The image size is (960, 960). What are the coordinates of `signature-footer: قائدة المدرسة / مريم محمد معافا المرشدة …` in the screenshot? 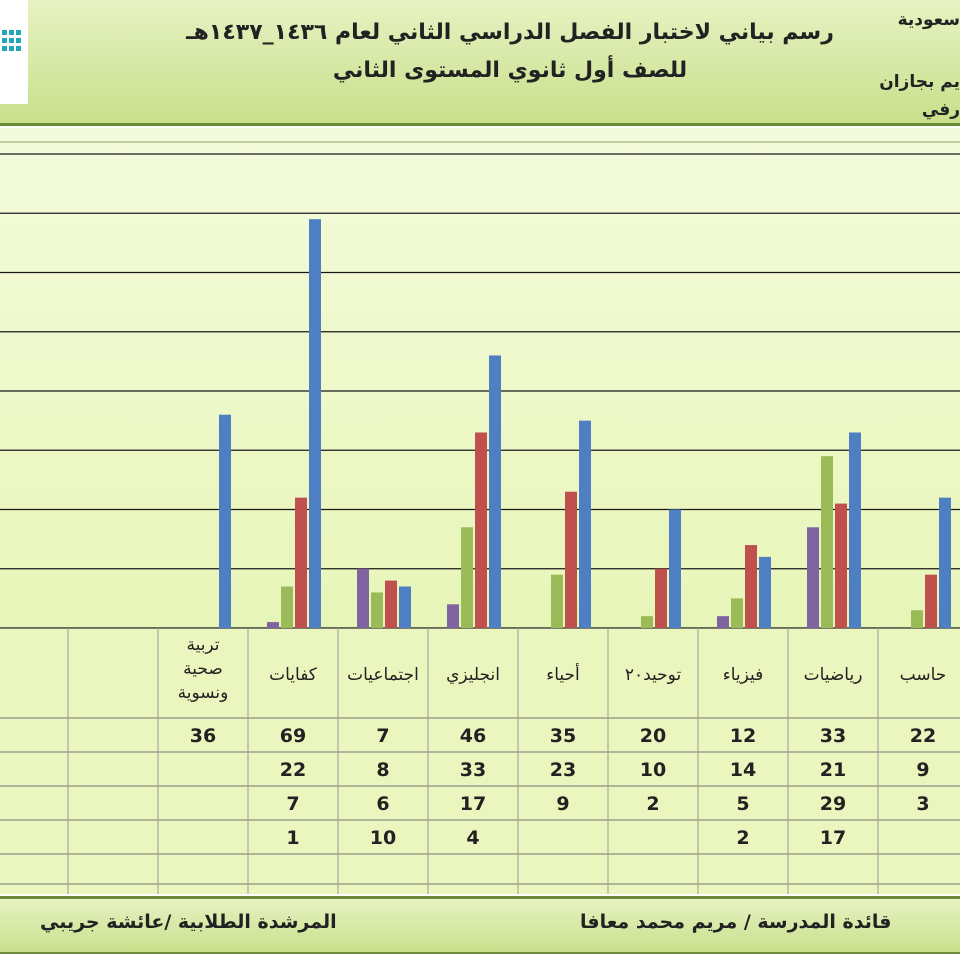 It's located at (480, 925).